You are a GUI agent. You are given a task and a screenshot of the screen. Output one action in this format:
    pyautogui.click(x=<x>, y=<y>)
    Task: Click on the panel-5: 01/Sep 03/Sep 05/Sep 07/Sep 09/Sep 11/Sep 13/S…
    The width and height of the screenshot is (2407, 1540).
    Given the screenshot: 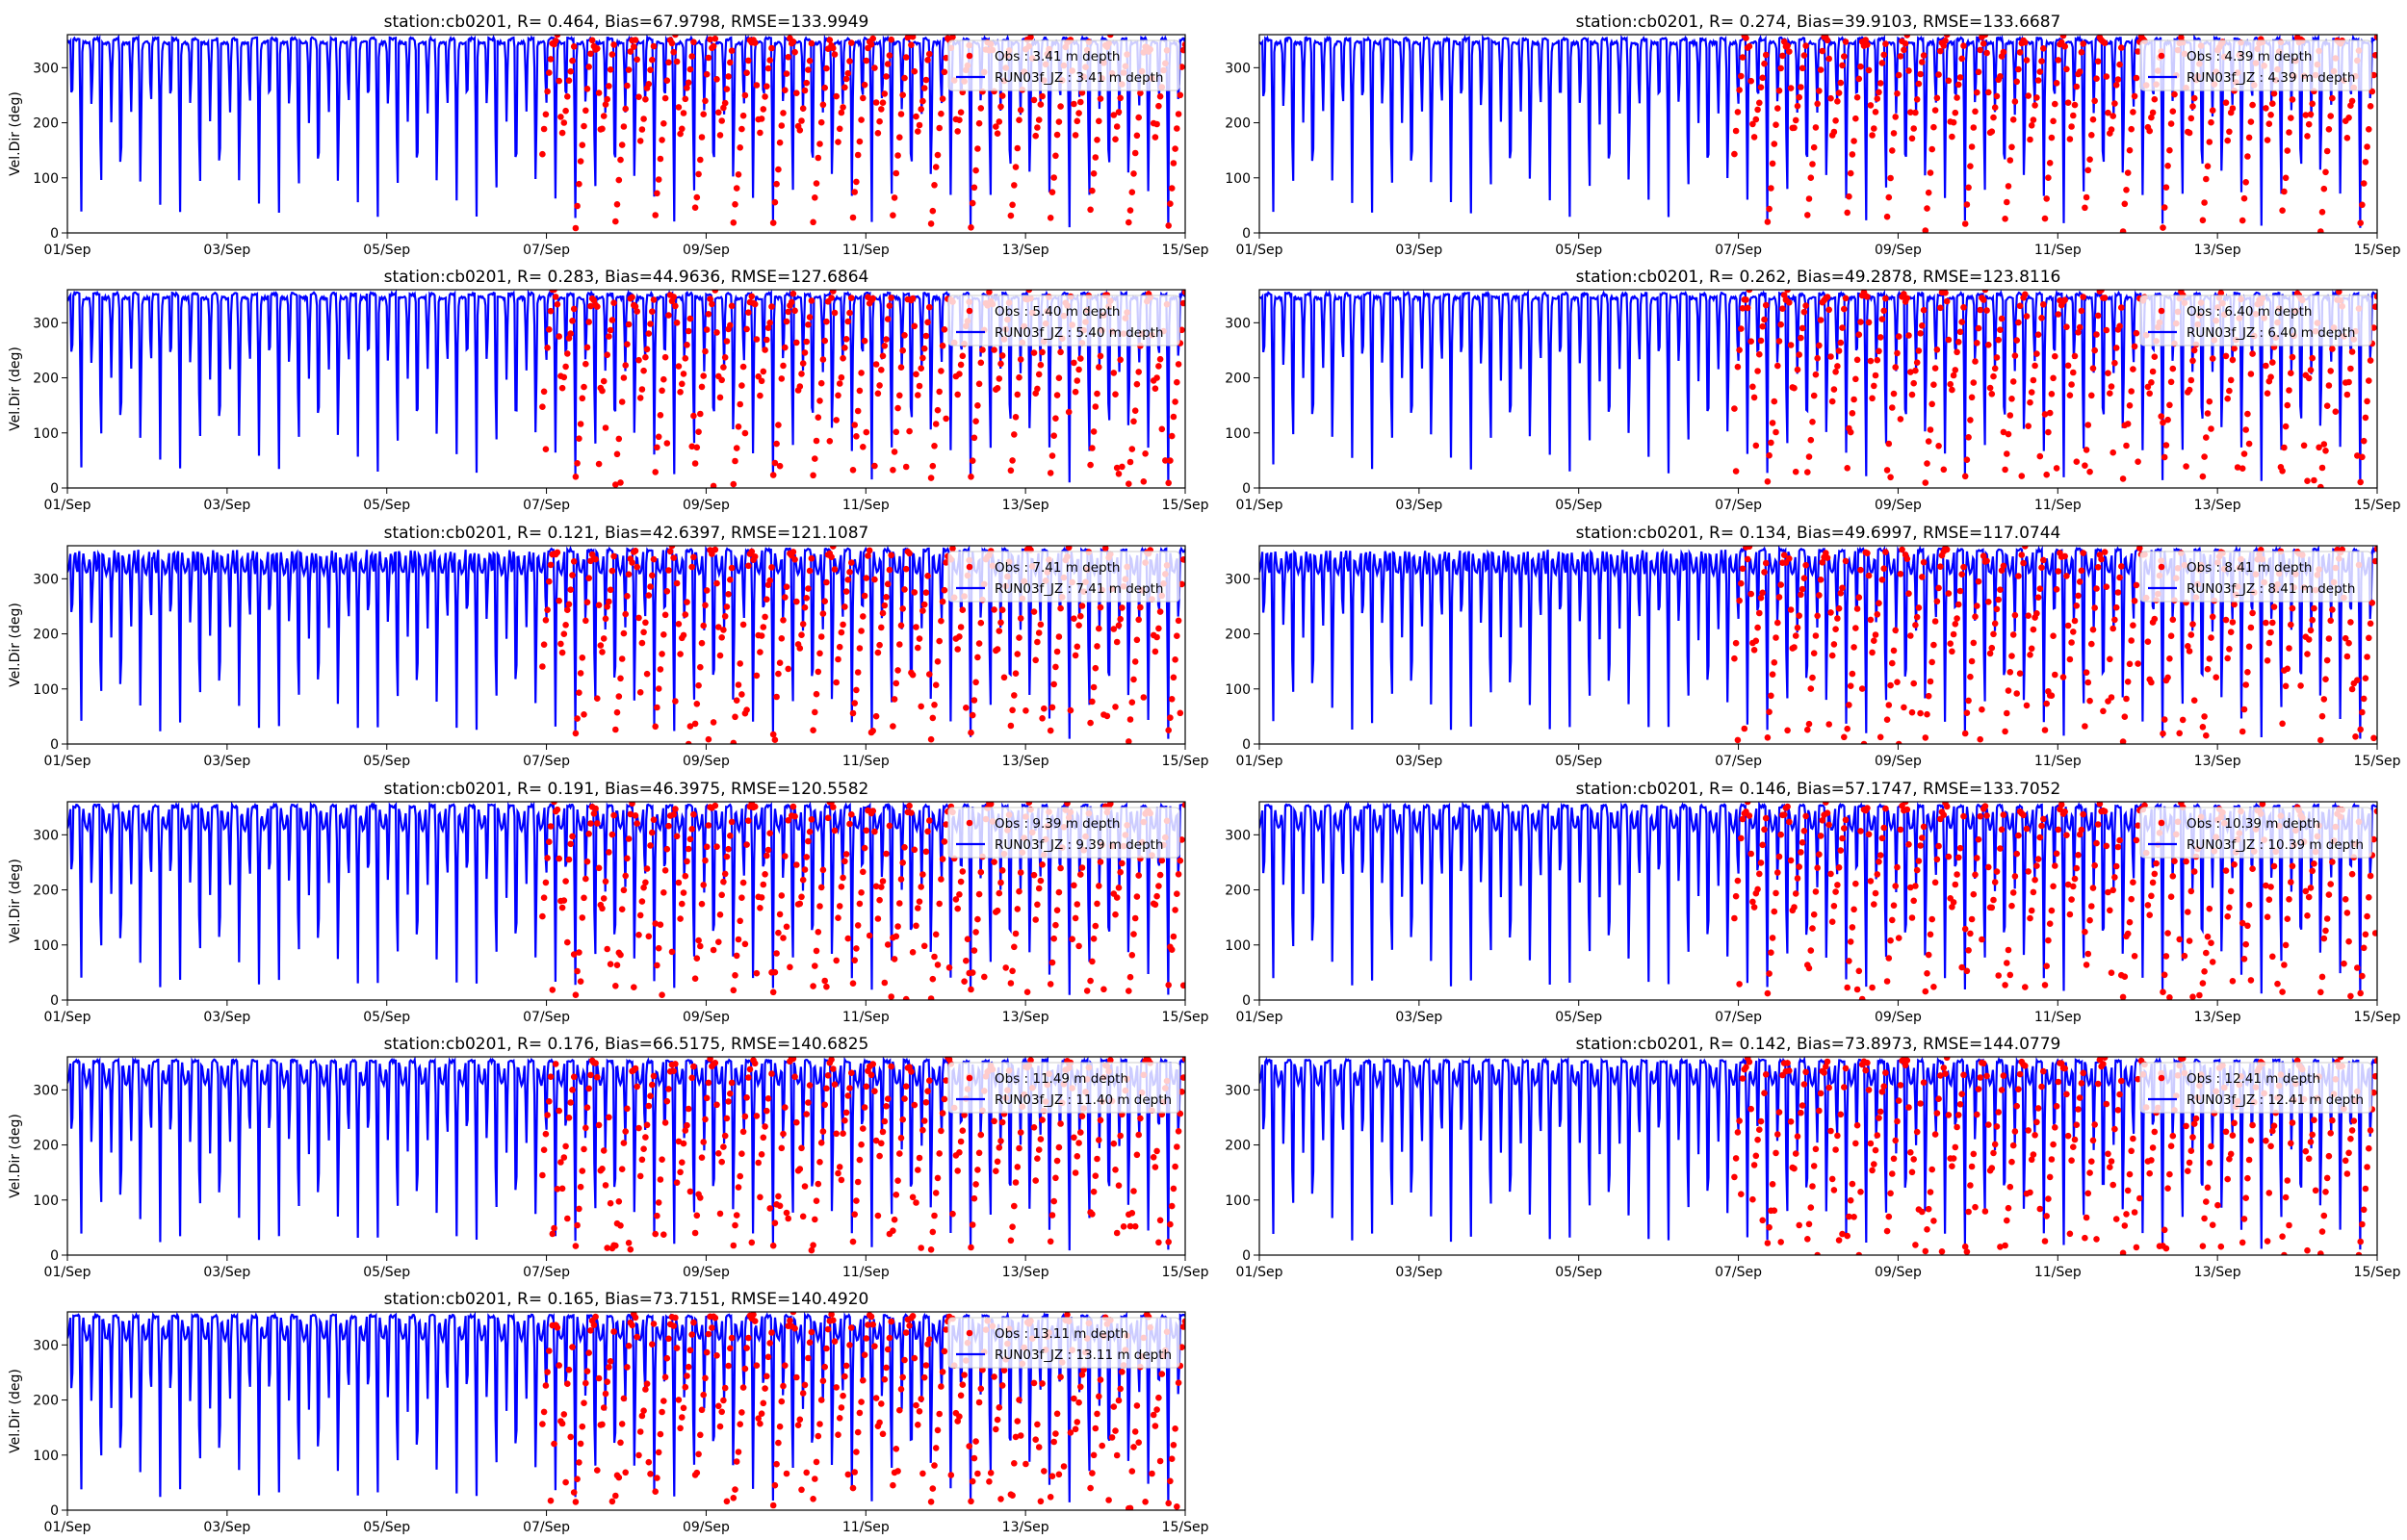 What is the action you would take?
    pyautogui.click(x=608, y=646)
    